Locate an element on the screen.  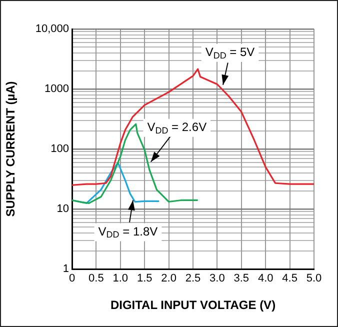
x-tick-label: 1.5 is located at coordinates (144, 278).